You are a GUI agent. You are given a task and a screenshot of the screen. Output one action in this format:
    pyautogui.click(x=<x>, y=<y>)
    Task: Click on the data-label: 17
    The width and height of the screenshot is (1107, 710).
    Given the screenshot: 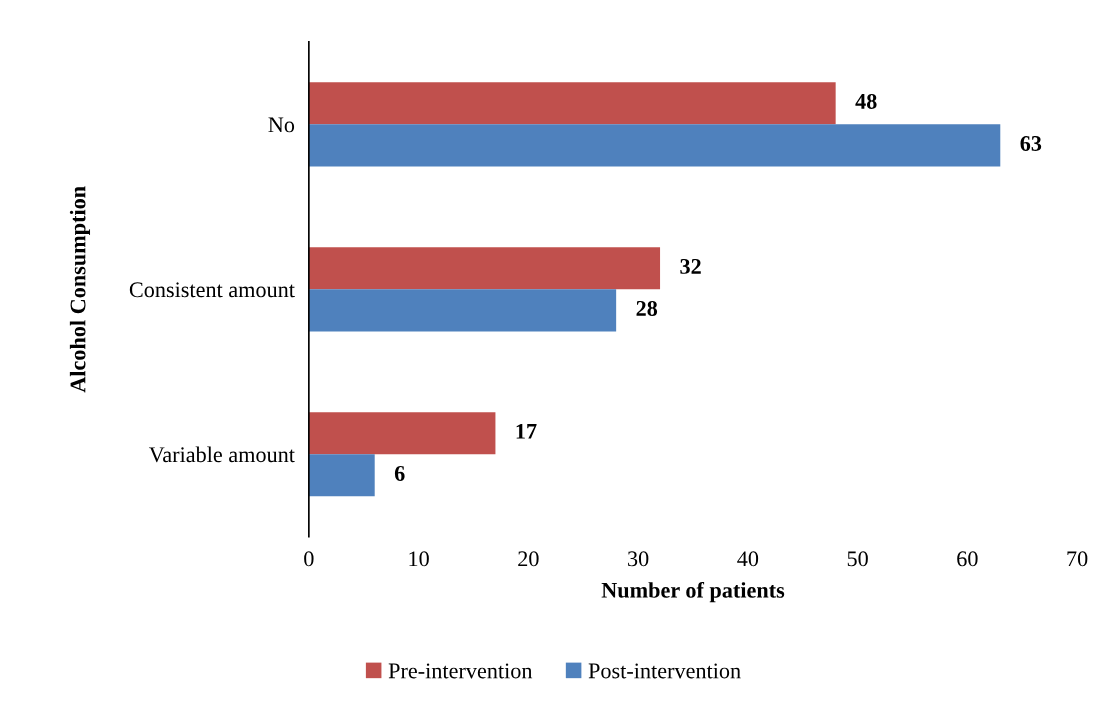 What is the action you would take?
    pyautogui.click(x=526, y=431)
    